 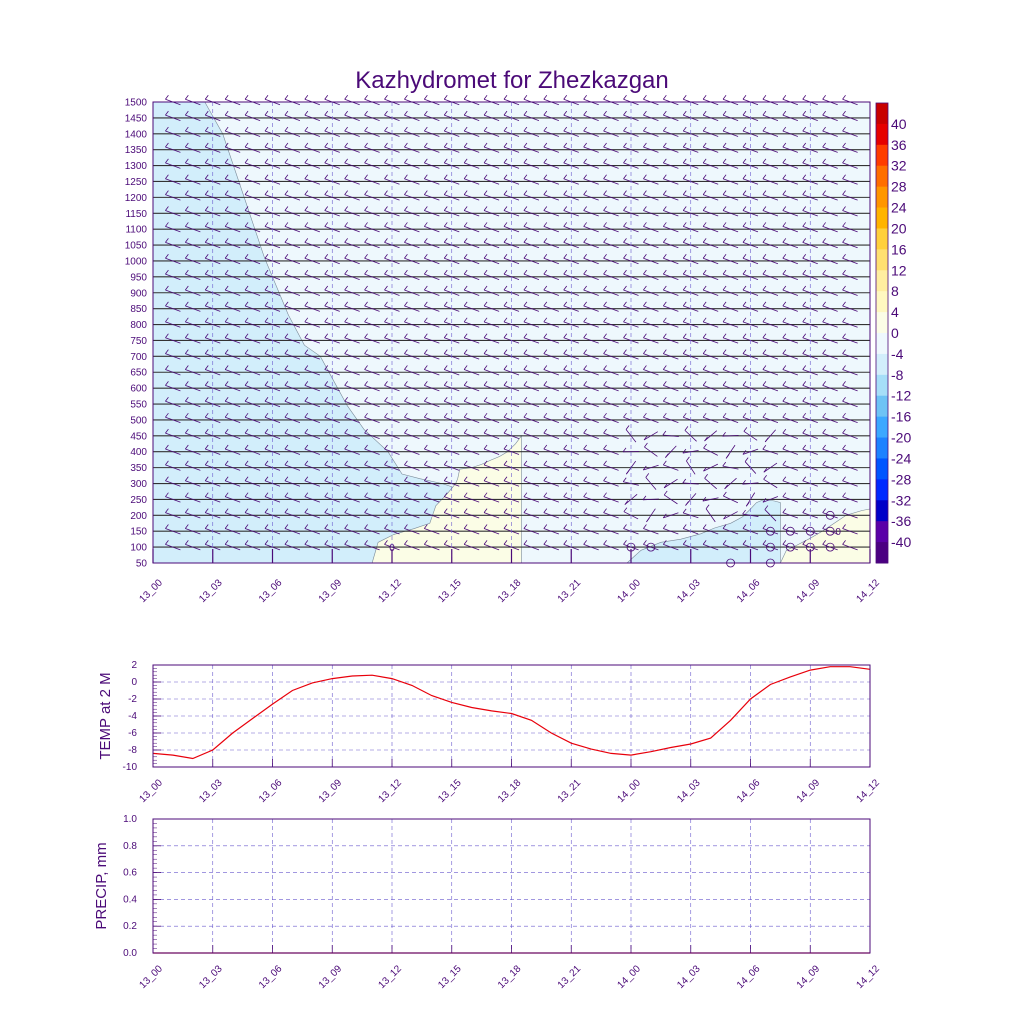 What do you see at coordinates (136, 150) in the screenshot?
I see `y-tick-label-1350: 1350` at bounding box center [136, 150].